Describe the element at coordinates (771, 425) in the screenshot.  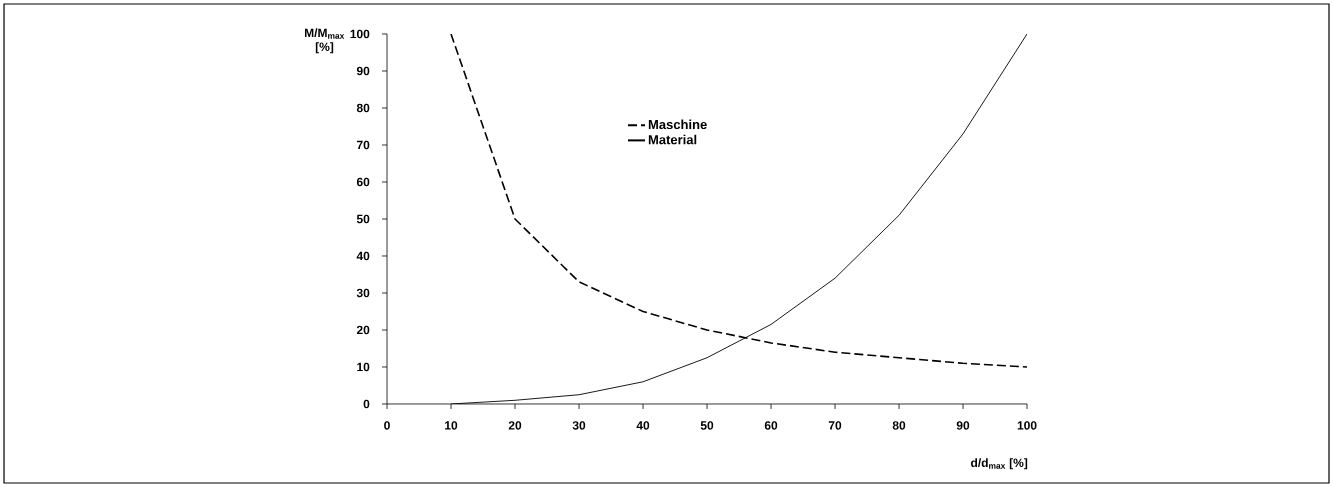
I see `x-tick-label: 60` at that location.